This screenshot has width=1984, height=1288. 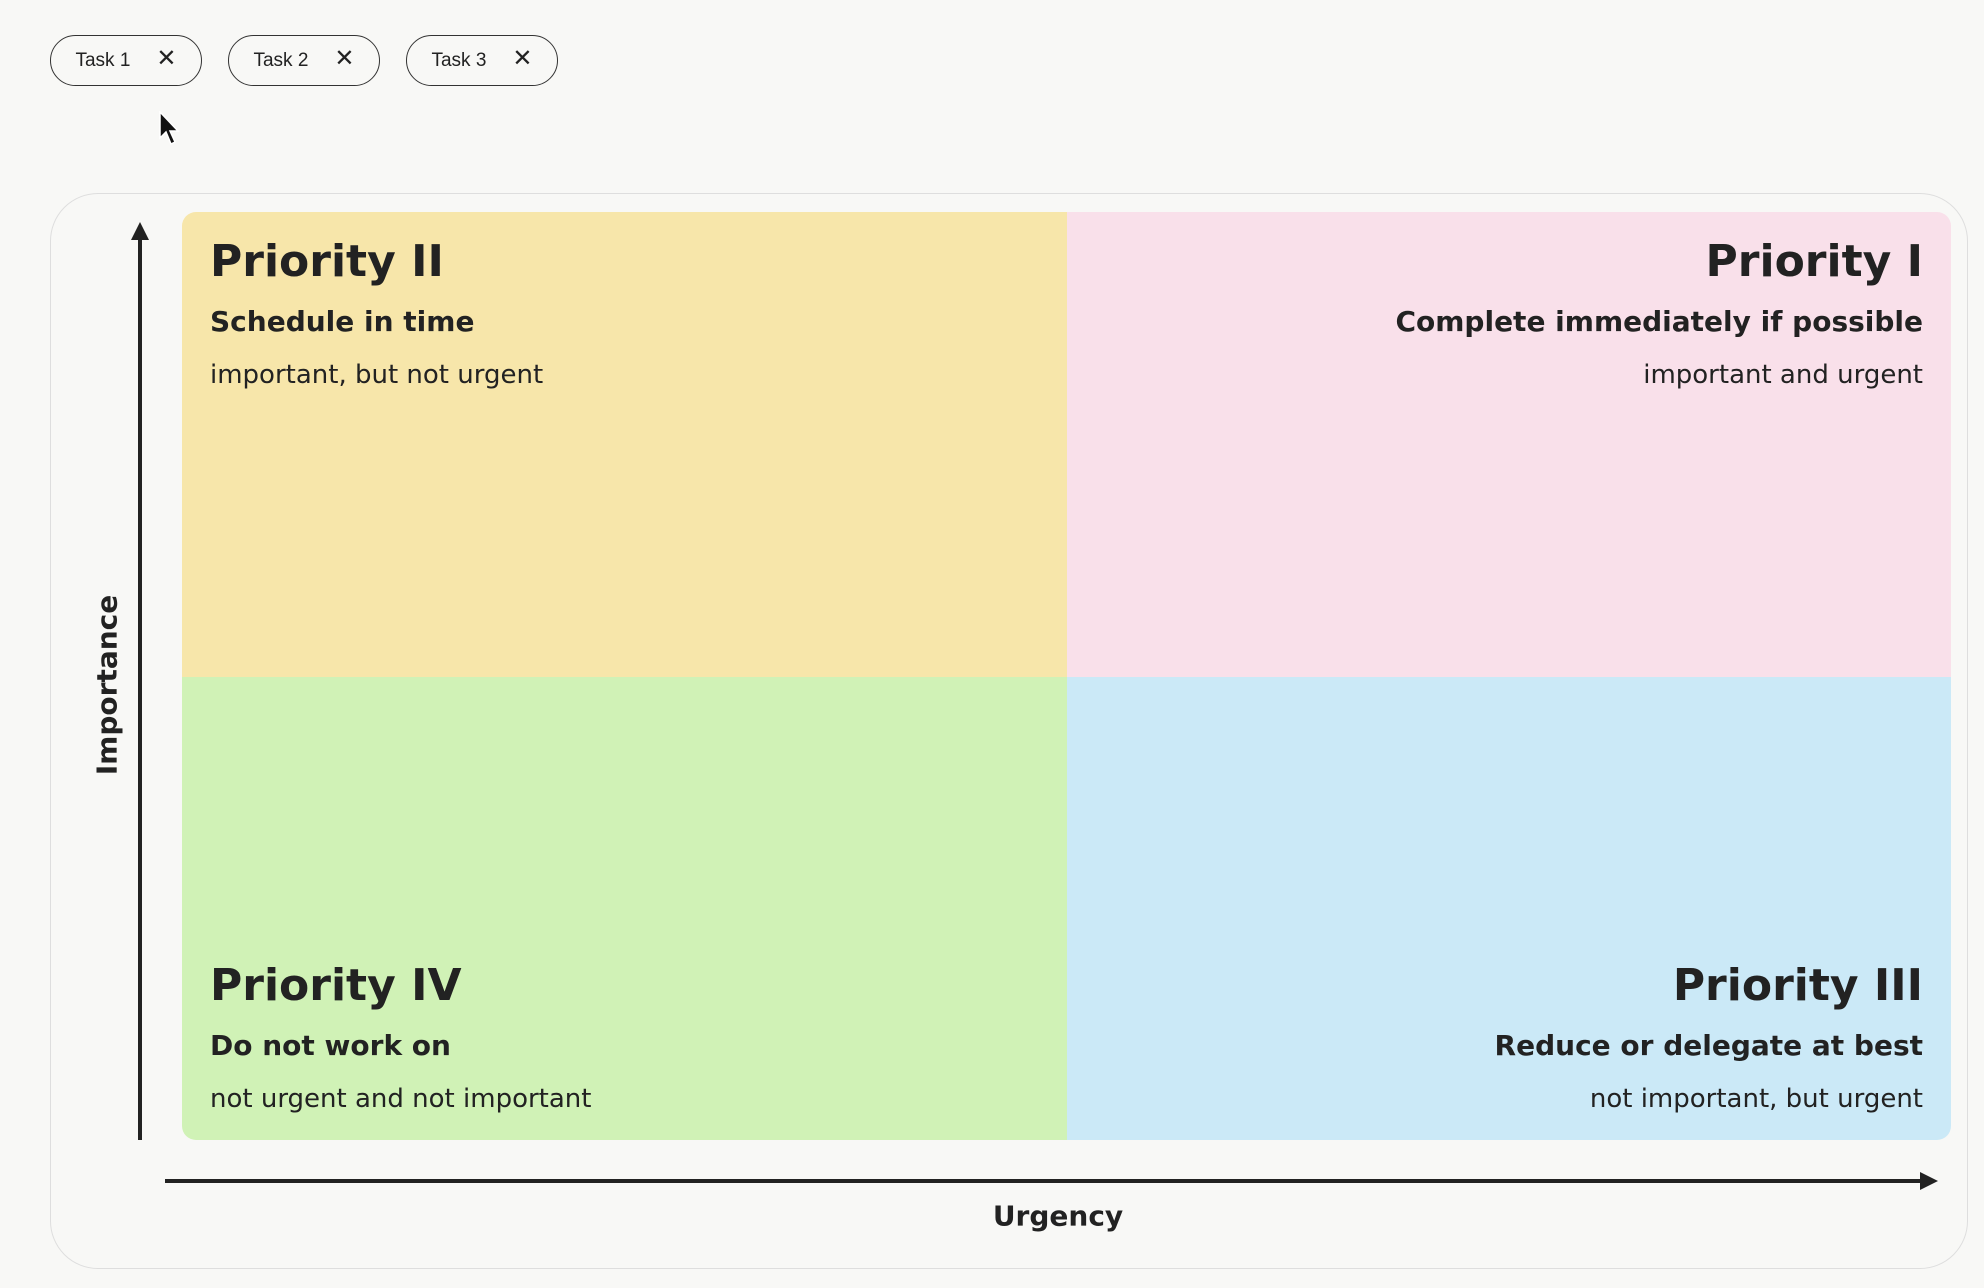 I want to click on quadrant-title: Priority II, so click(x=327, y=261).